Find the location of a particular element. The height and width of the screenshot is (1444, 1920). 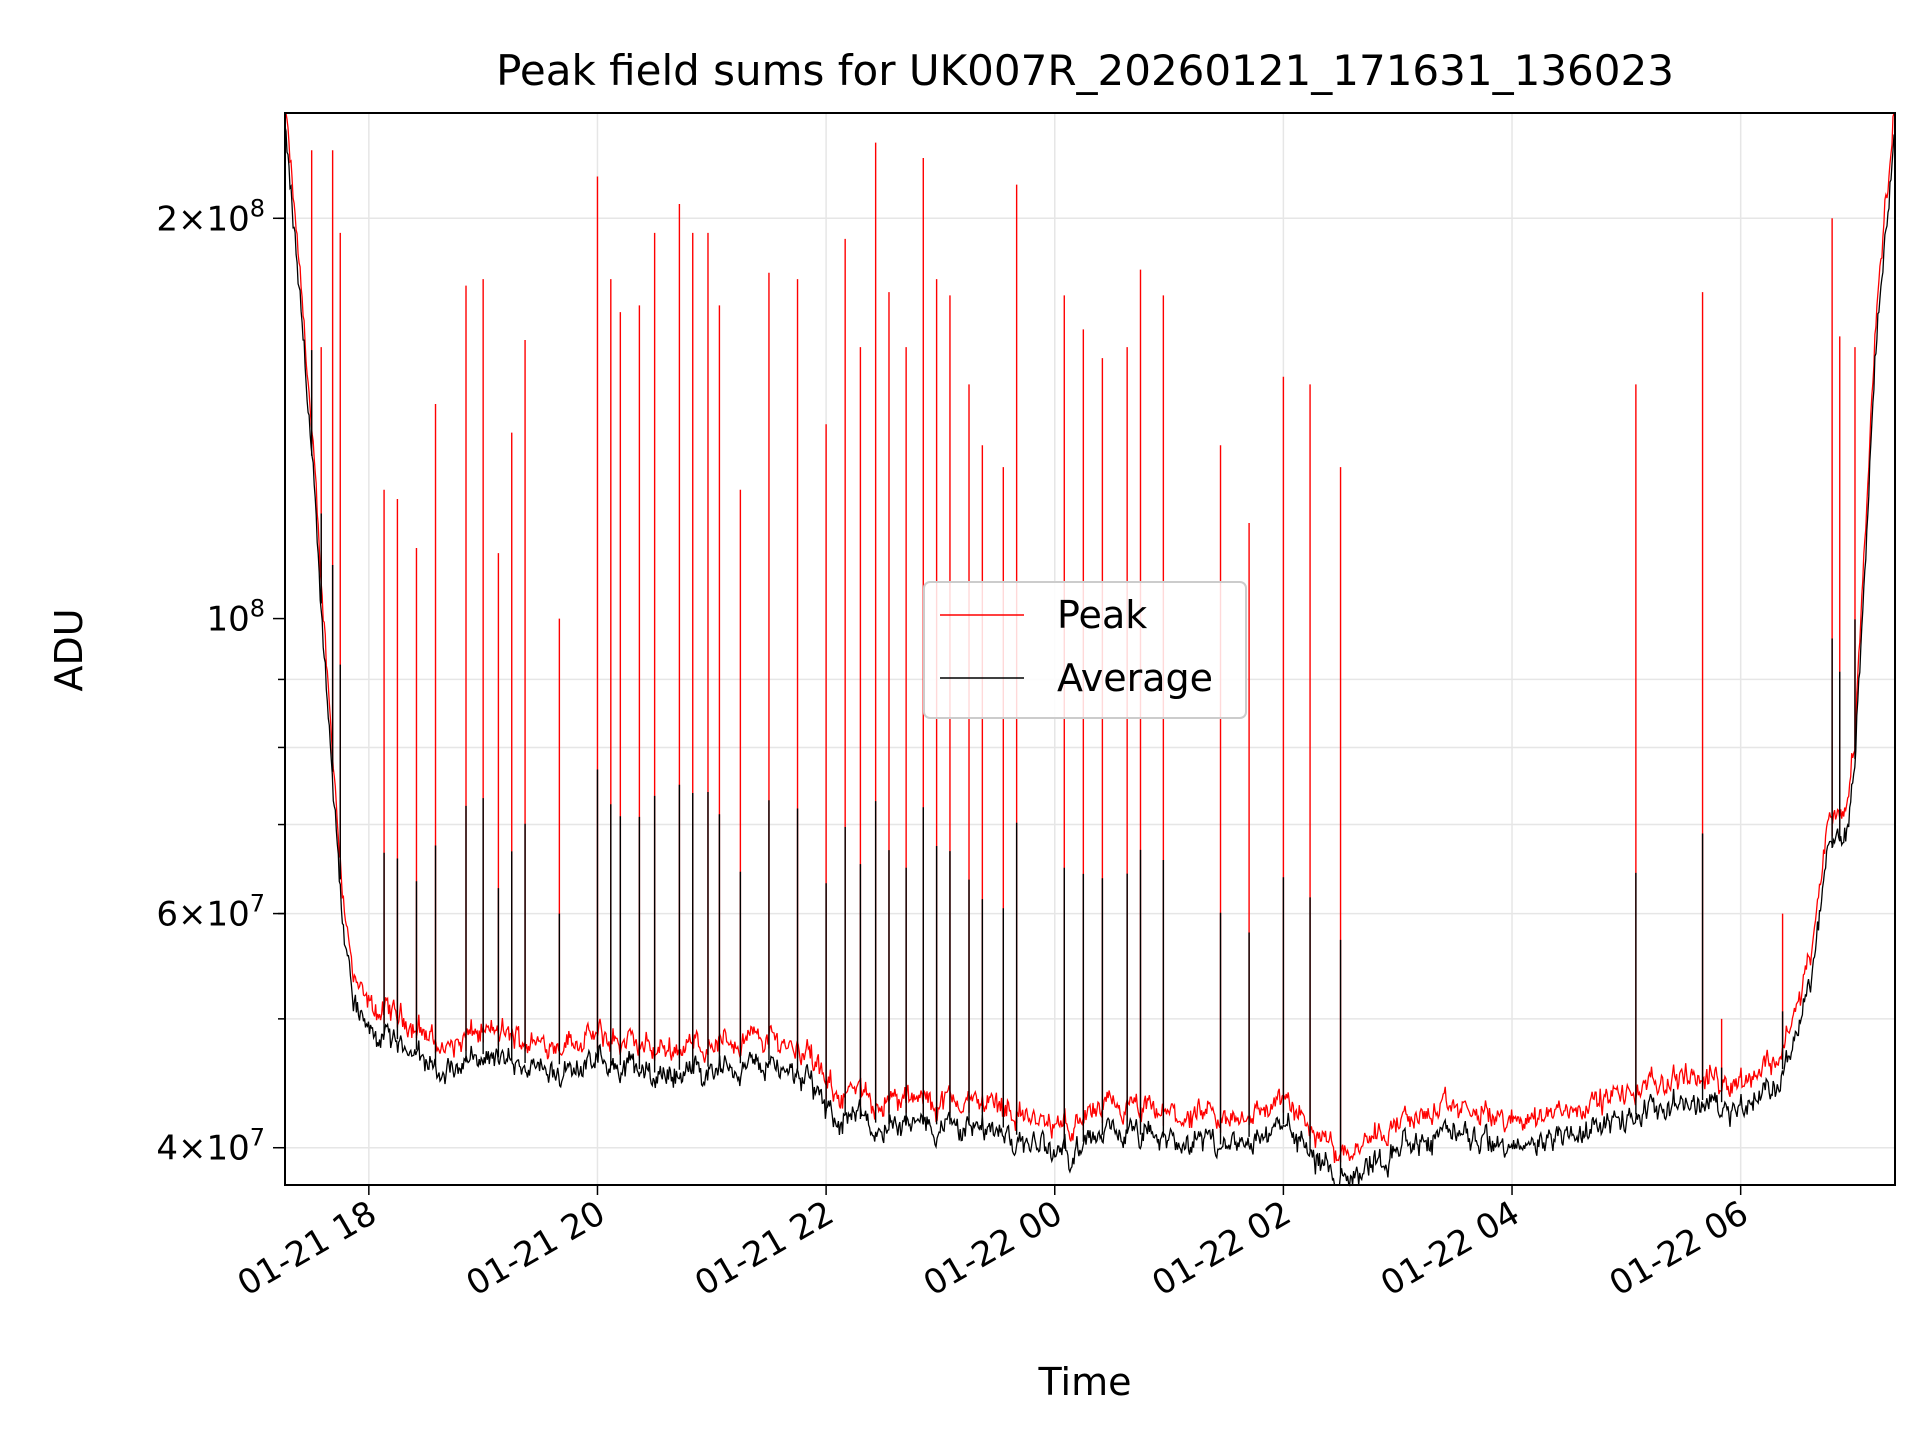

y-tick-label: 2×108 is located at coordinates (210, 216).